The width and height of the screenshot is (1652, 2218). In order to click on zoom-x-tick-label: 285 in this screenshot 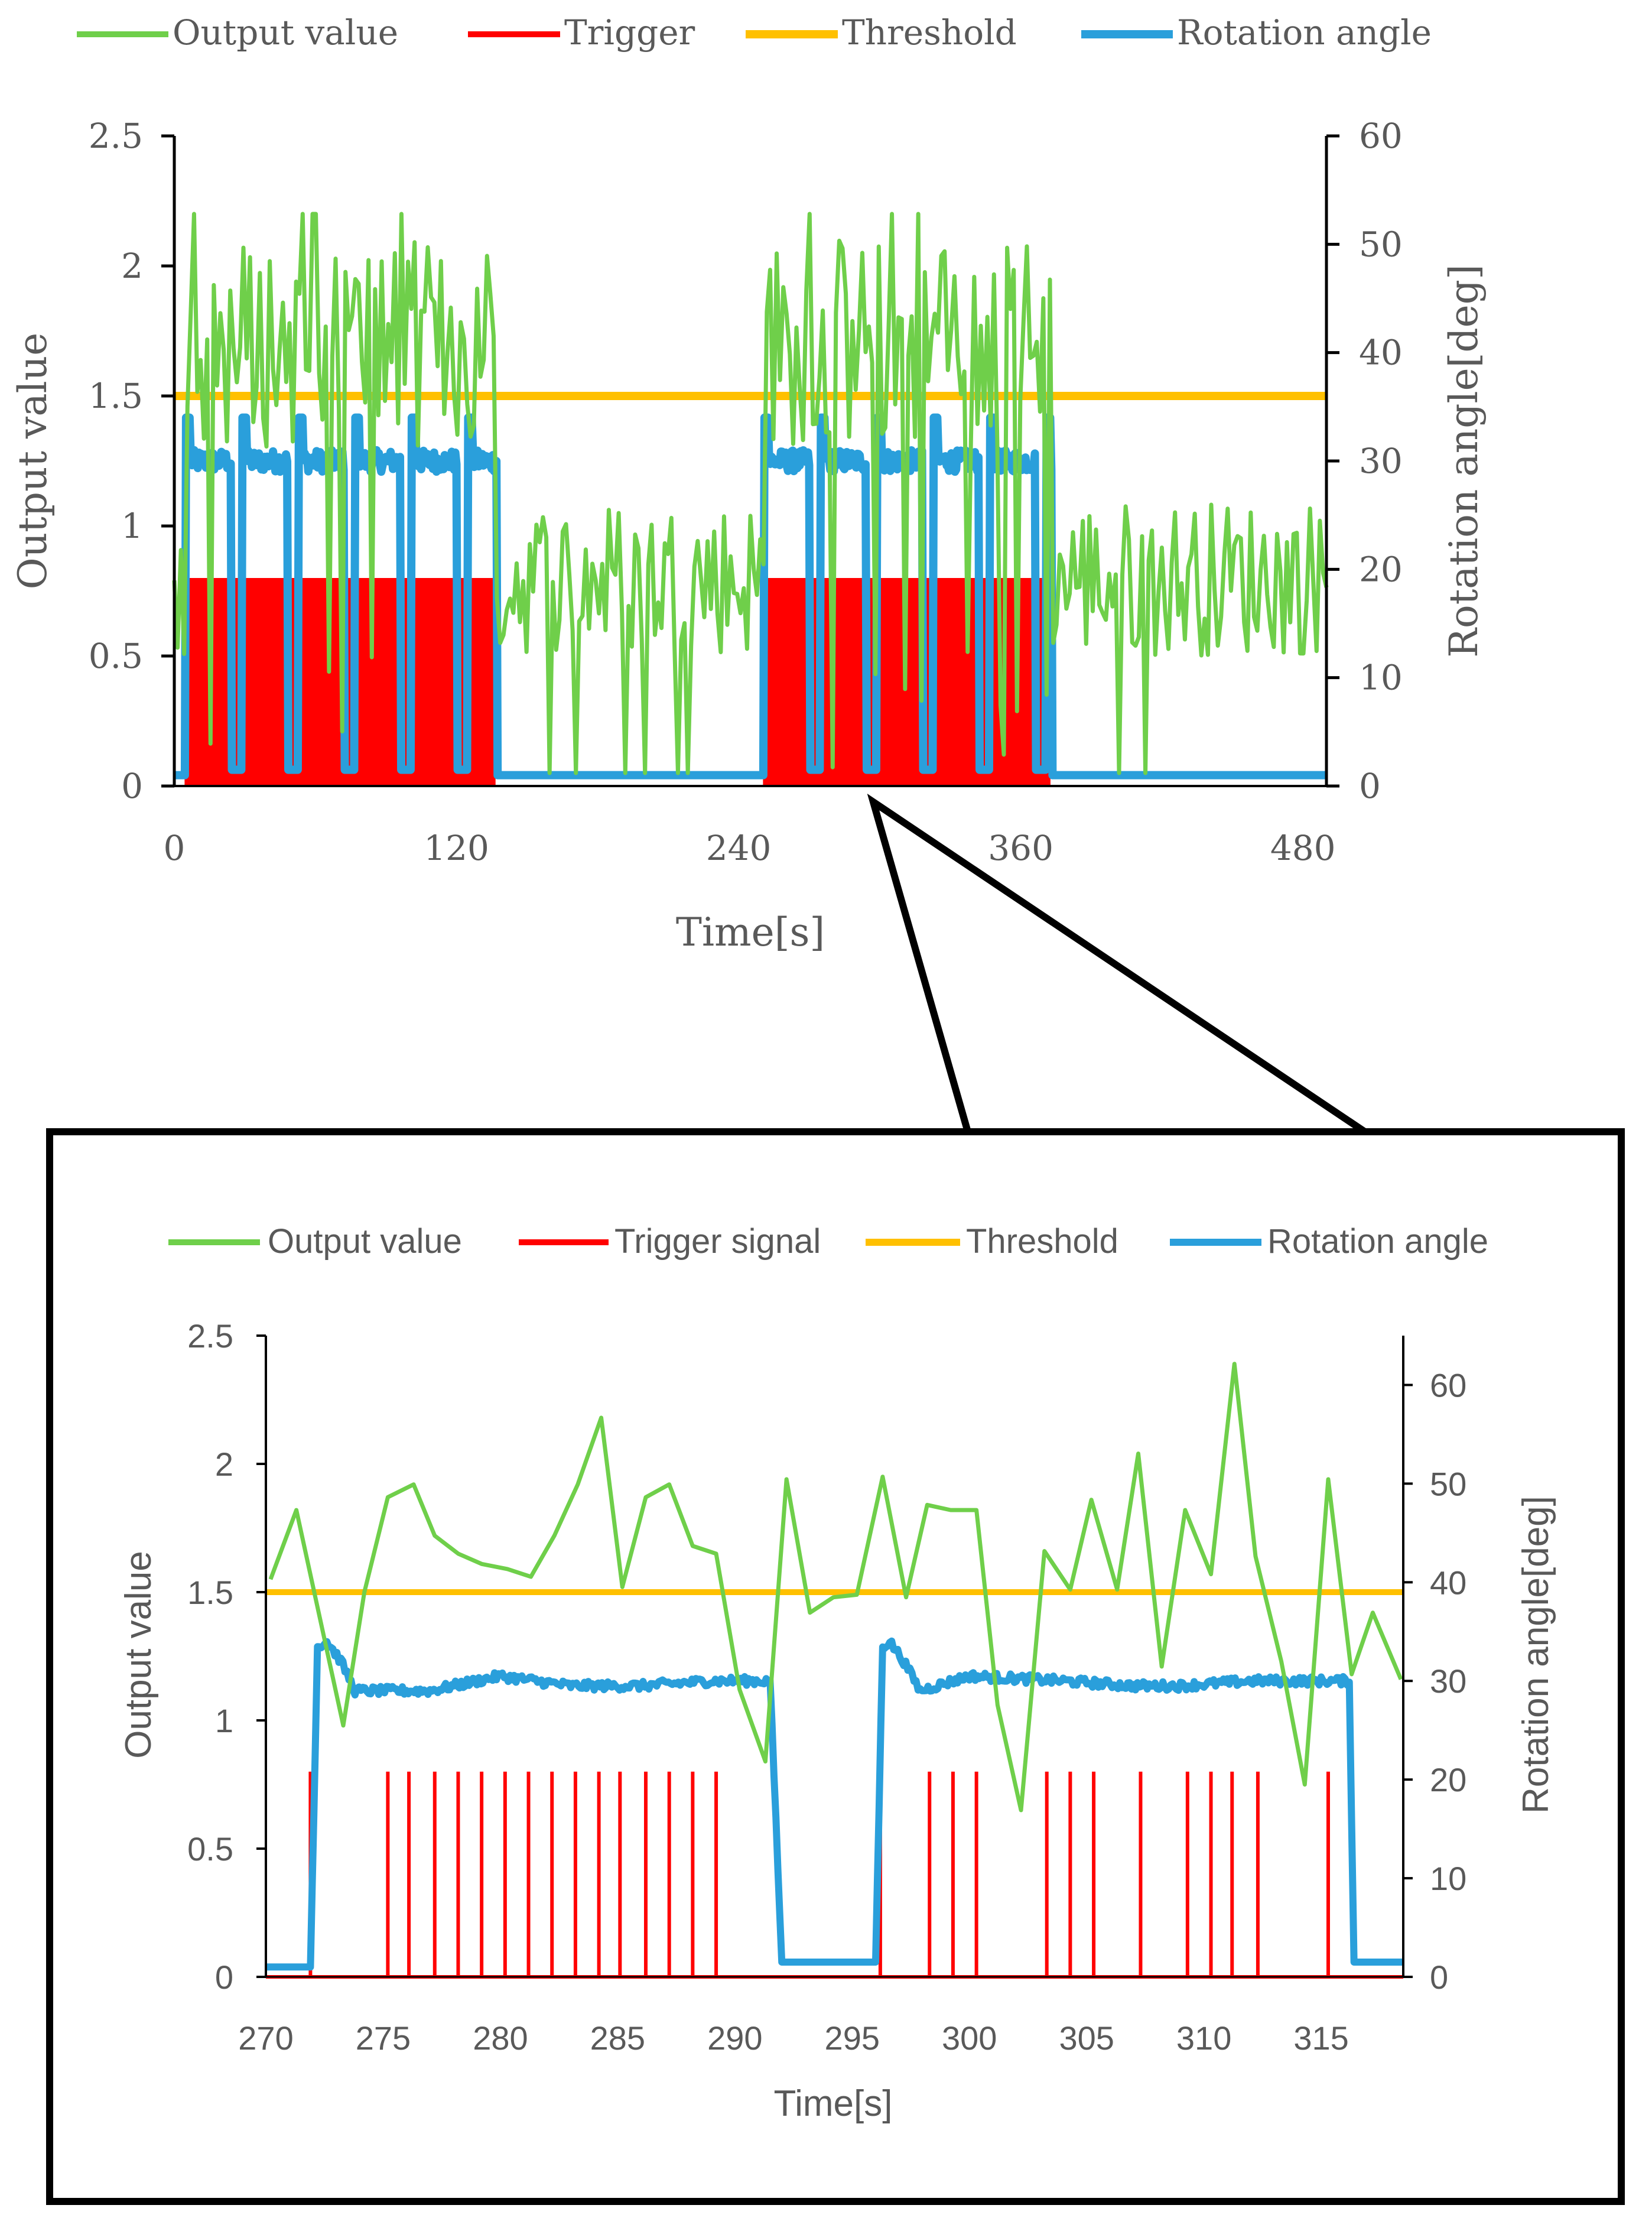, I will do `click(617, 2038)`.